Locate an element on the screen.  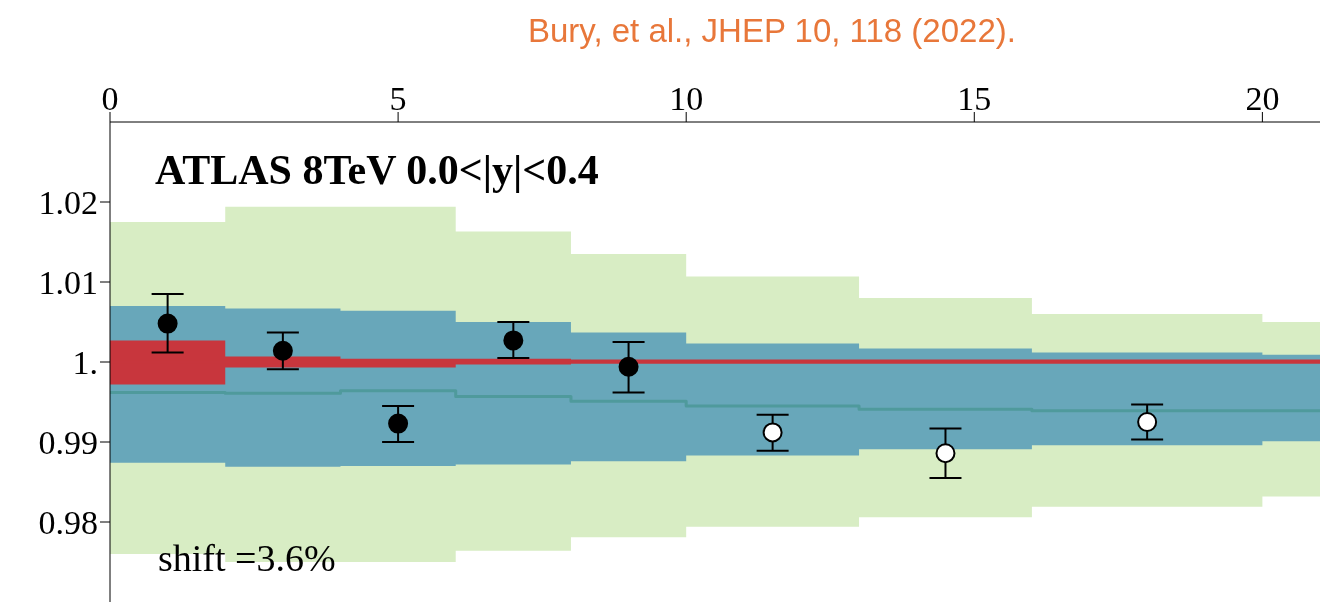
text: ATLAS 8TeV 0.0<|y|<0.4 is located at coordinates (377, 170).